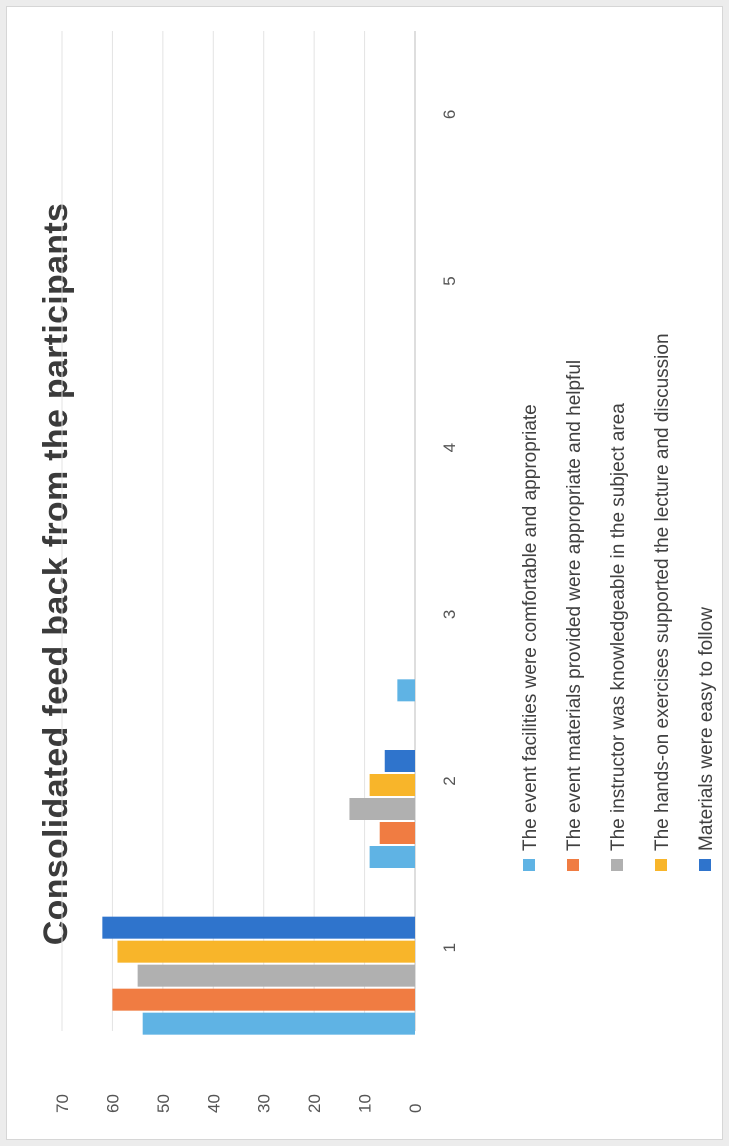  I want to click on x-tick-label: 1, so click(449, 947).